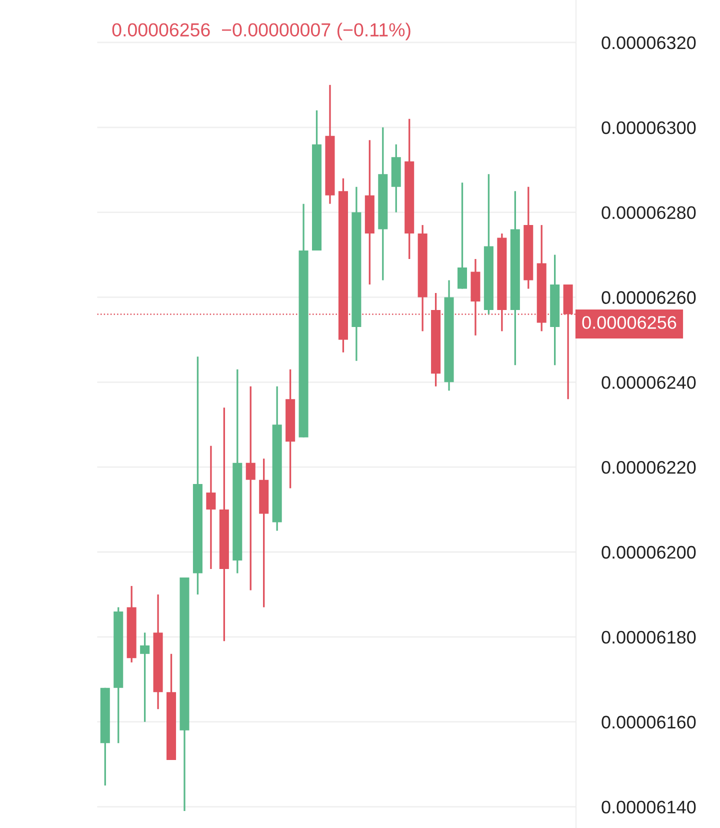 The width and height of the screenshot is (720, 828). What do you see at coordinates (649, 127) in the screenshot?
I see `y-tick-label: 0.00006300` at bounding box center [649, 127].